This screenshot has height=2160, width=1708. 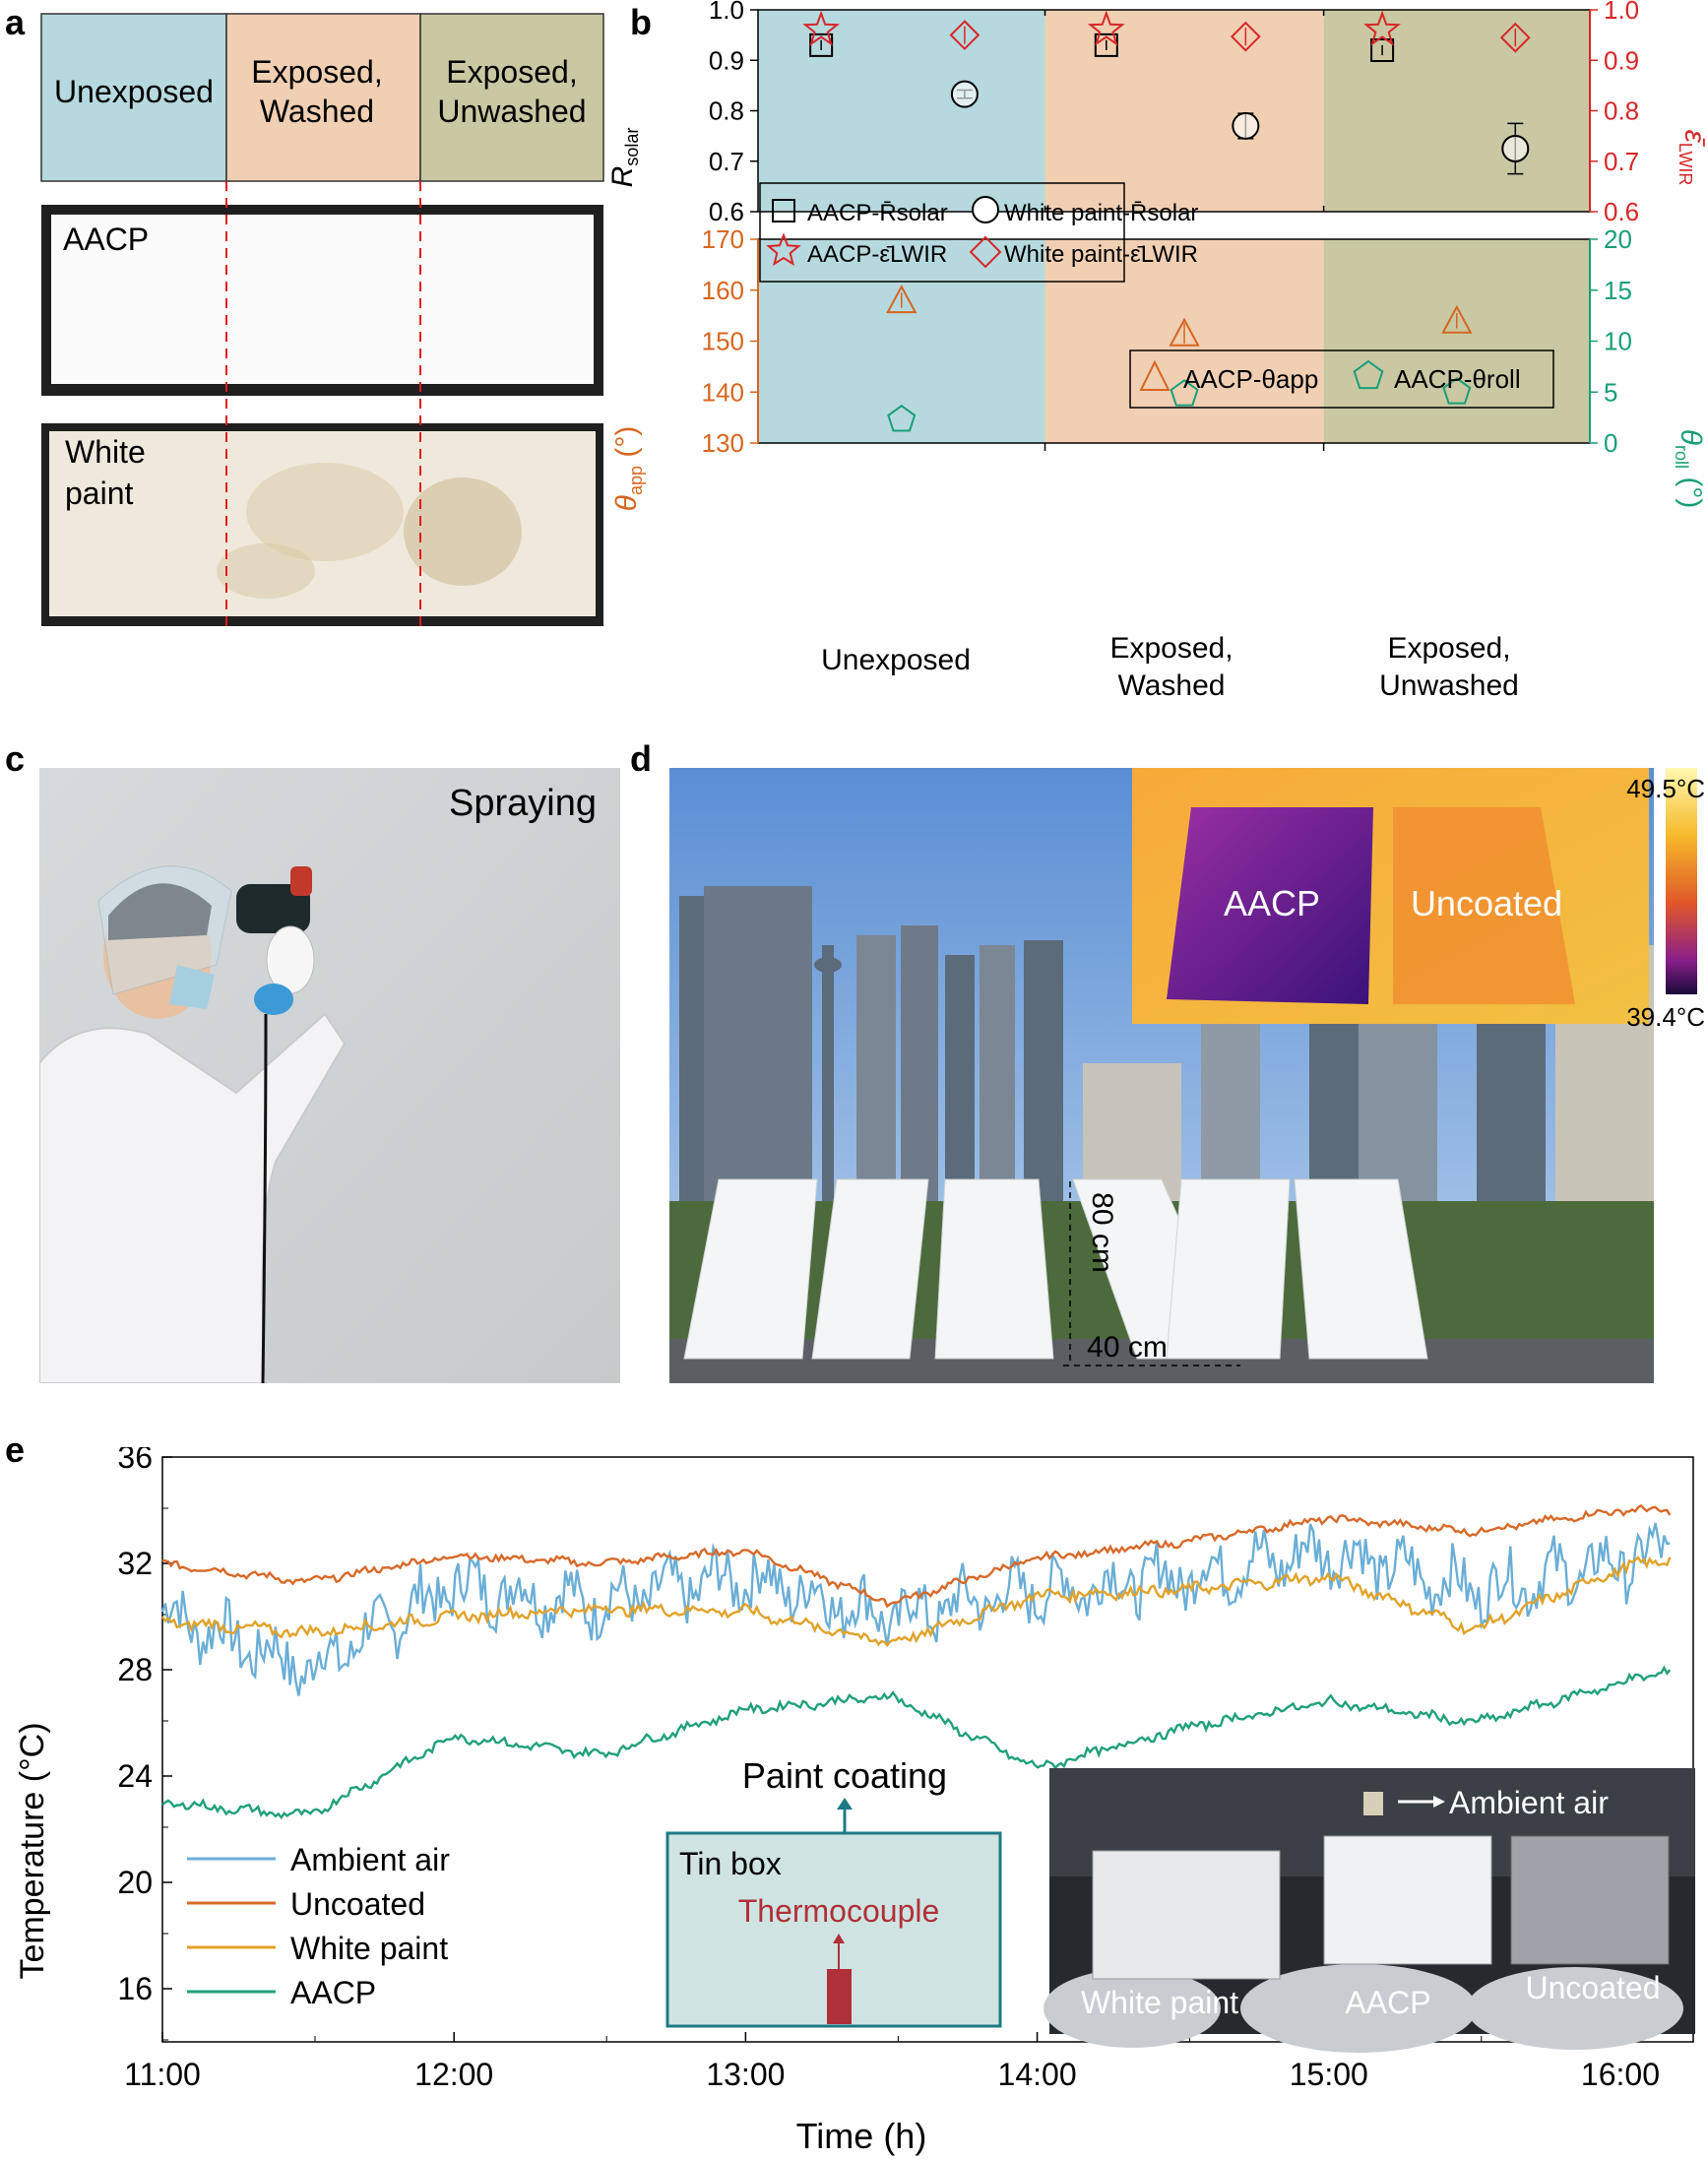 I want to click on paint-container, so click(x=290, y=960).